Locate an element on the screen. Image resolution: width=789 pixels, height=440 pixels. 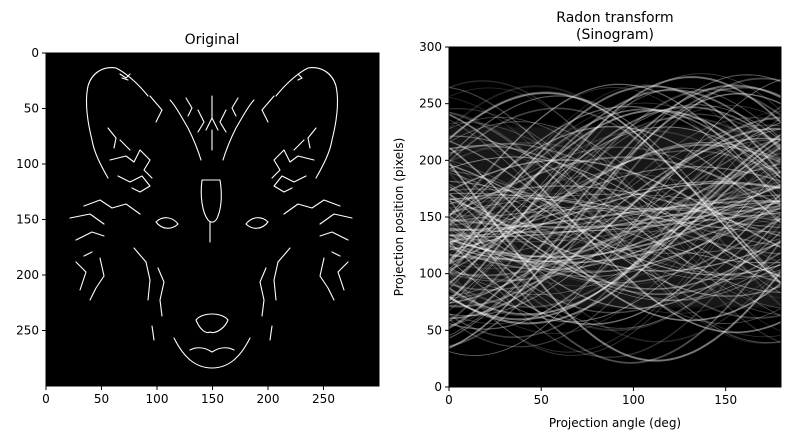
original-x-tick-label: 50 is located at coordinates (101, 399).